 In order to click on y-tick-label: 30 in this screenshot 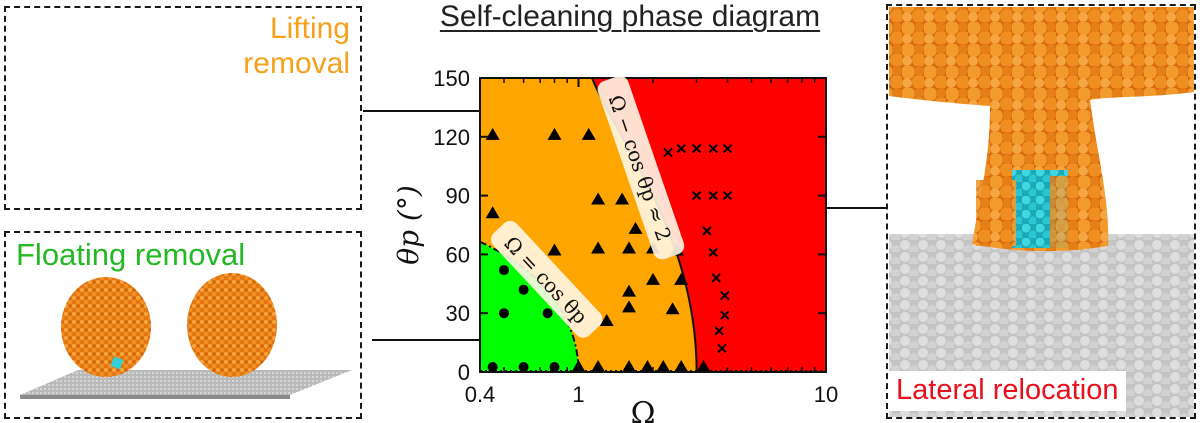, I will do `click(458, 313)`.